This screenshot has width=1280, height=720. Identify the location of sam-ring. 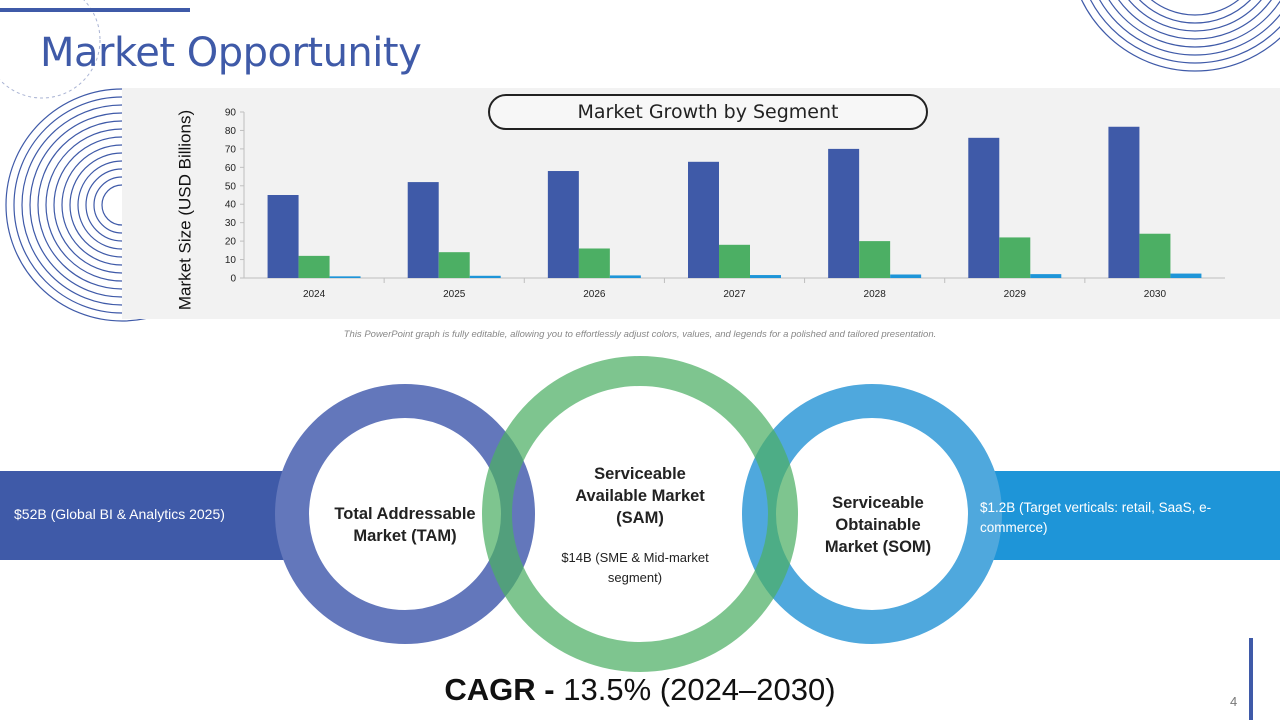
(640, 514).